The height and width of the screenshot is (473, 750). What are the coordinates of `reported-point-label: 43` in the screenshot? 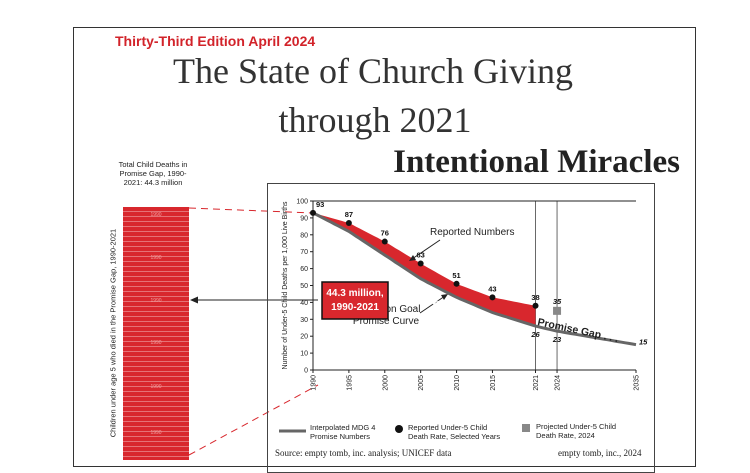 It's located at (492, 288).